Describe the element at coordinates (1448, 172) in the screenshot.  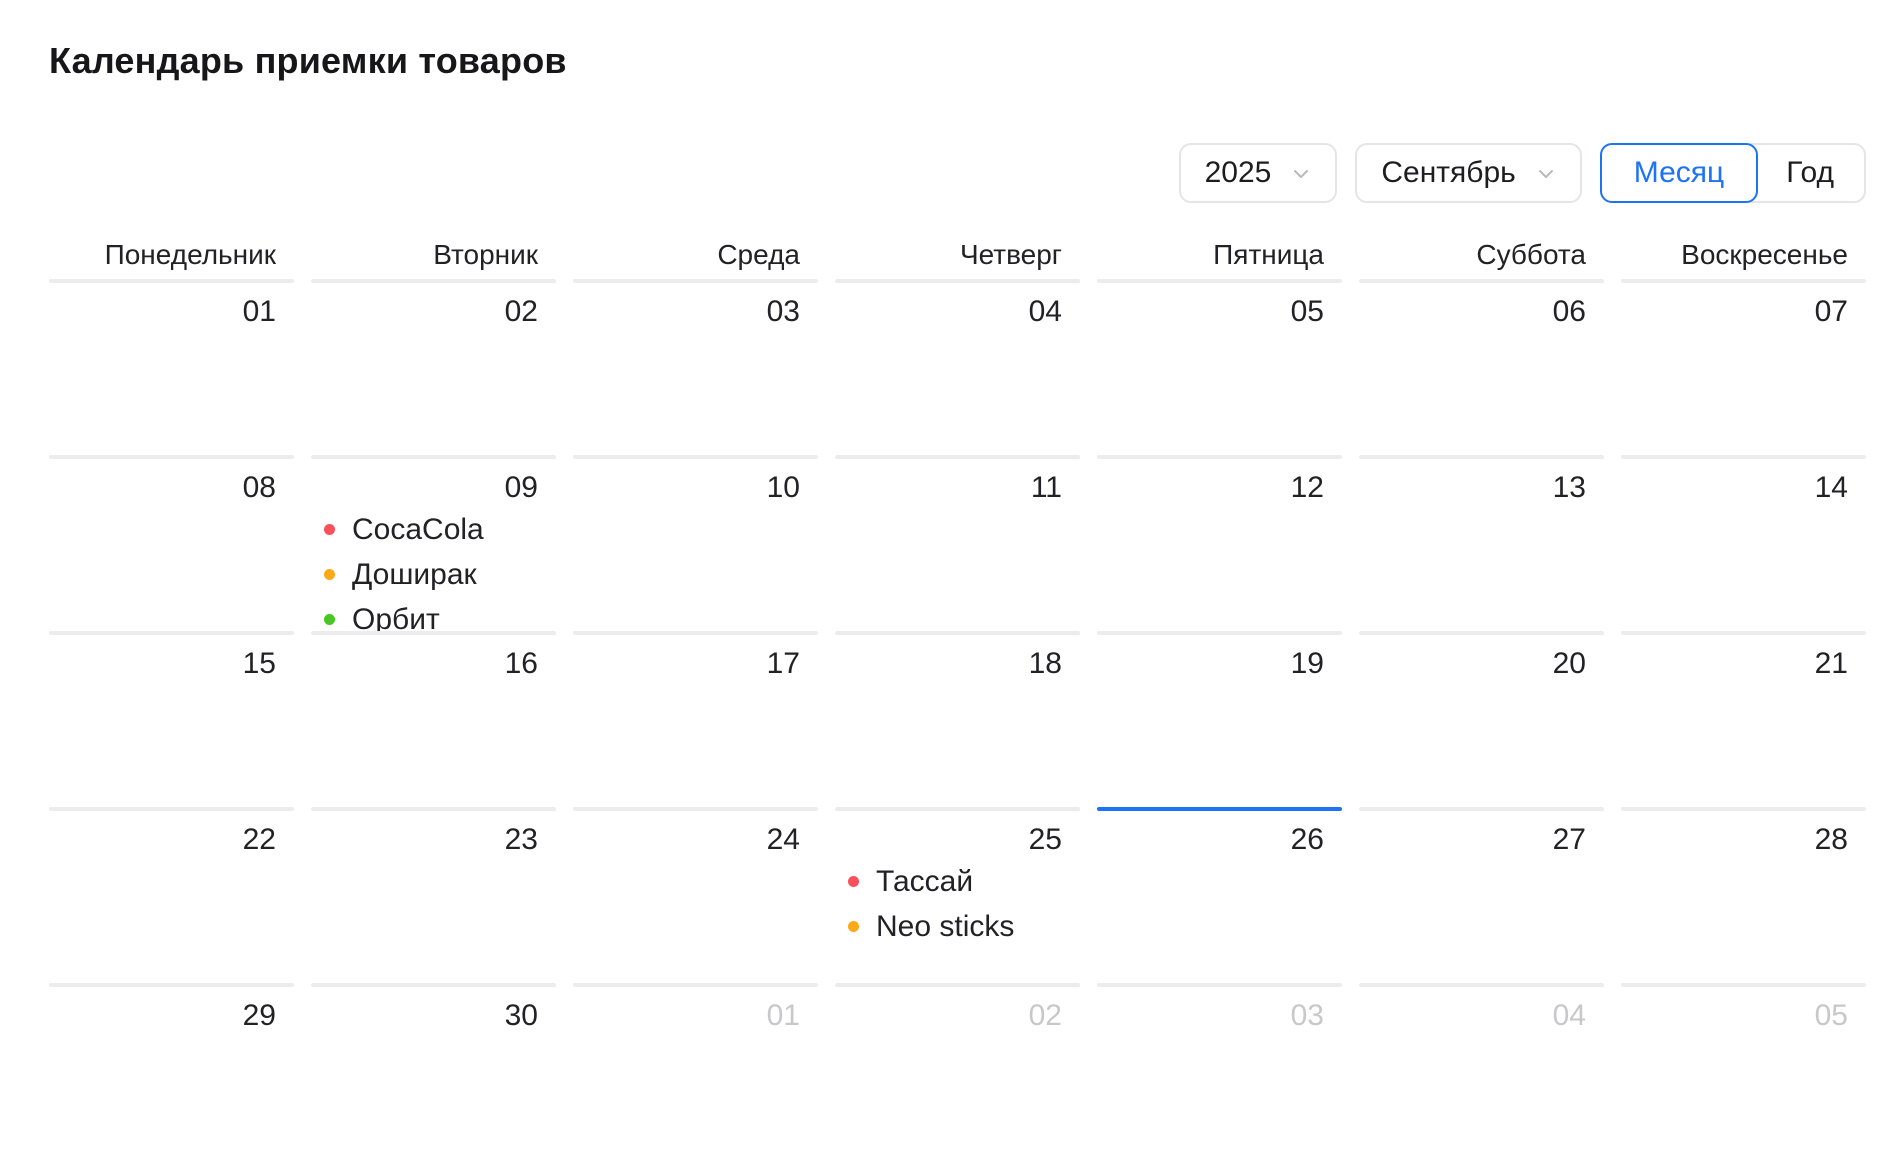
I see `month-select-value: Сентябрь` at that location.